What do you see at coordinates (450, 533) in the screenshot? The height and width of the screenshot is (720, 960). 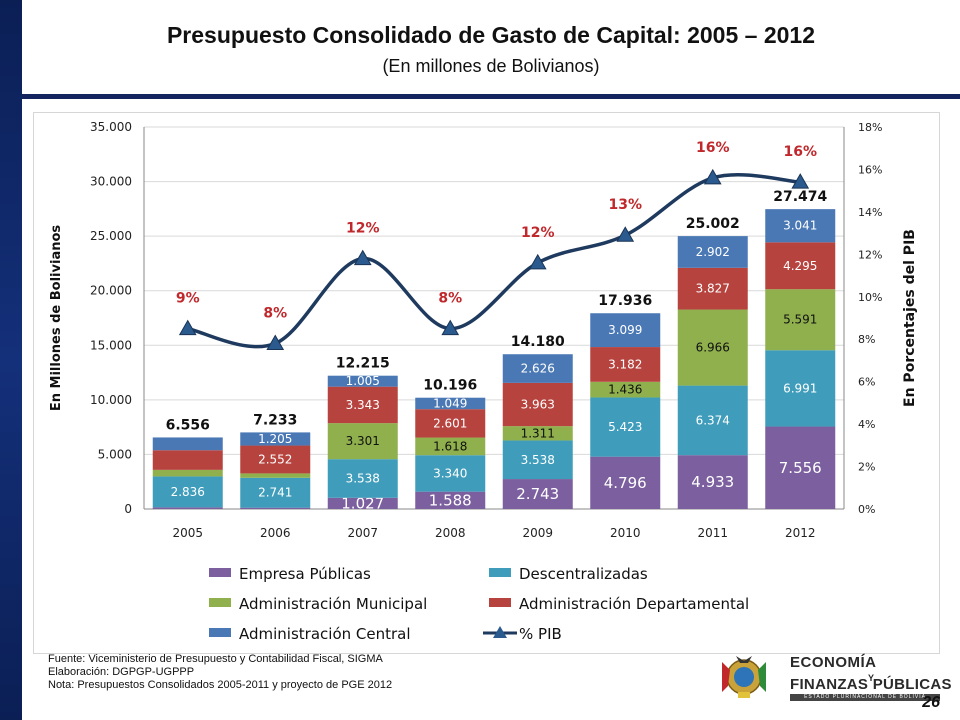 I see `x-tick-label: 2008` at bounding box center [450, 533].